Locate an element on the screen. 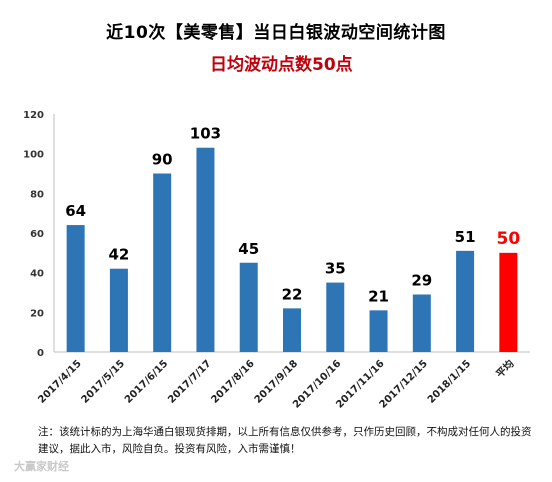  y-tick-label: 20 is located at coordinates (37, 313).